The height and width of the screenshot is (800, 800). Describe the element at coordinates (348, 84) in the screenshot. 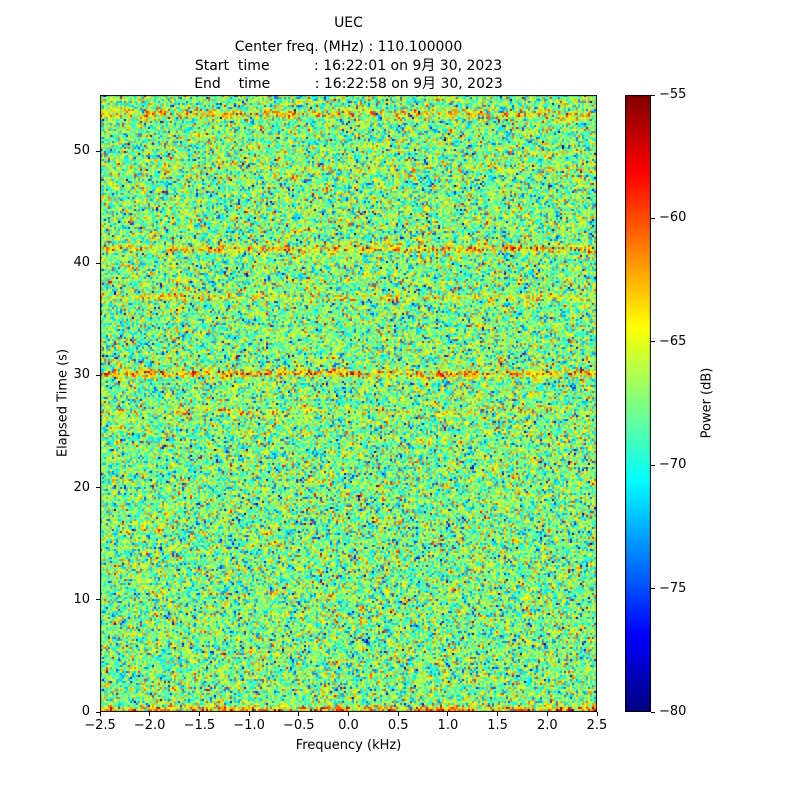

I see `subtitle-end-time: End time : 16:22:58 on 9月 30, 2023` at that location.